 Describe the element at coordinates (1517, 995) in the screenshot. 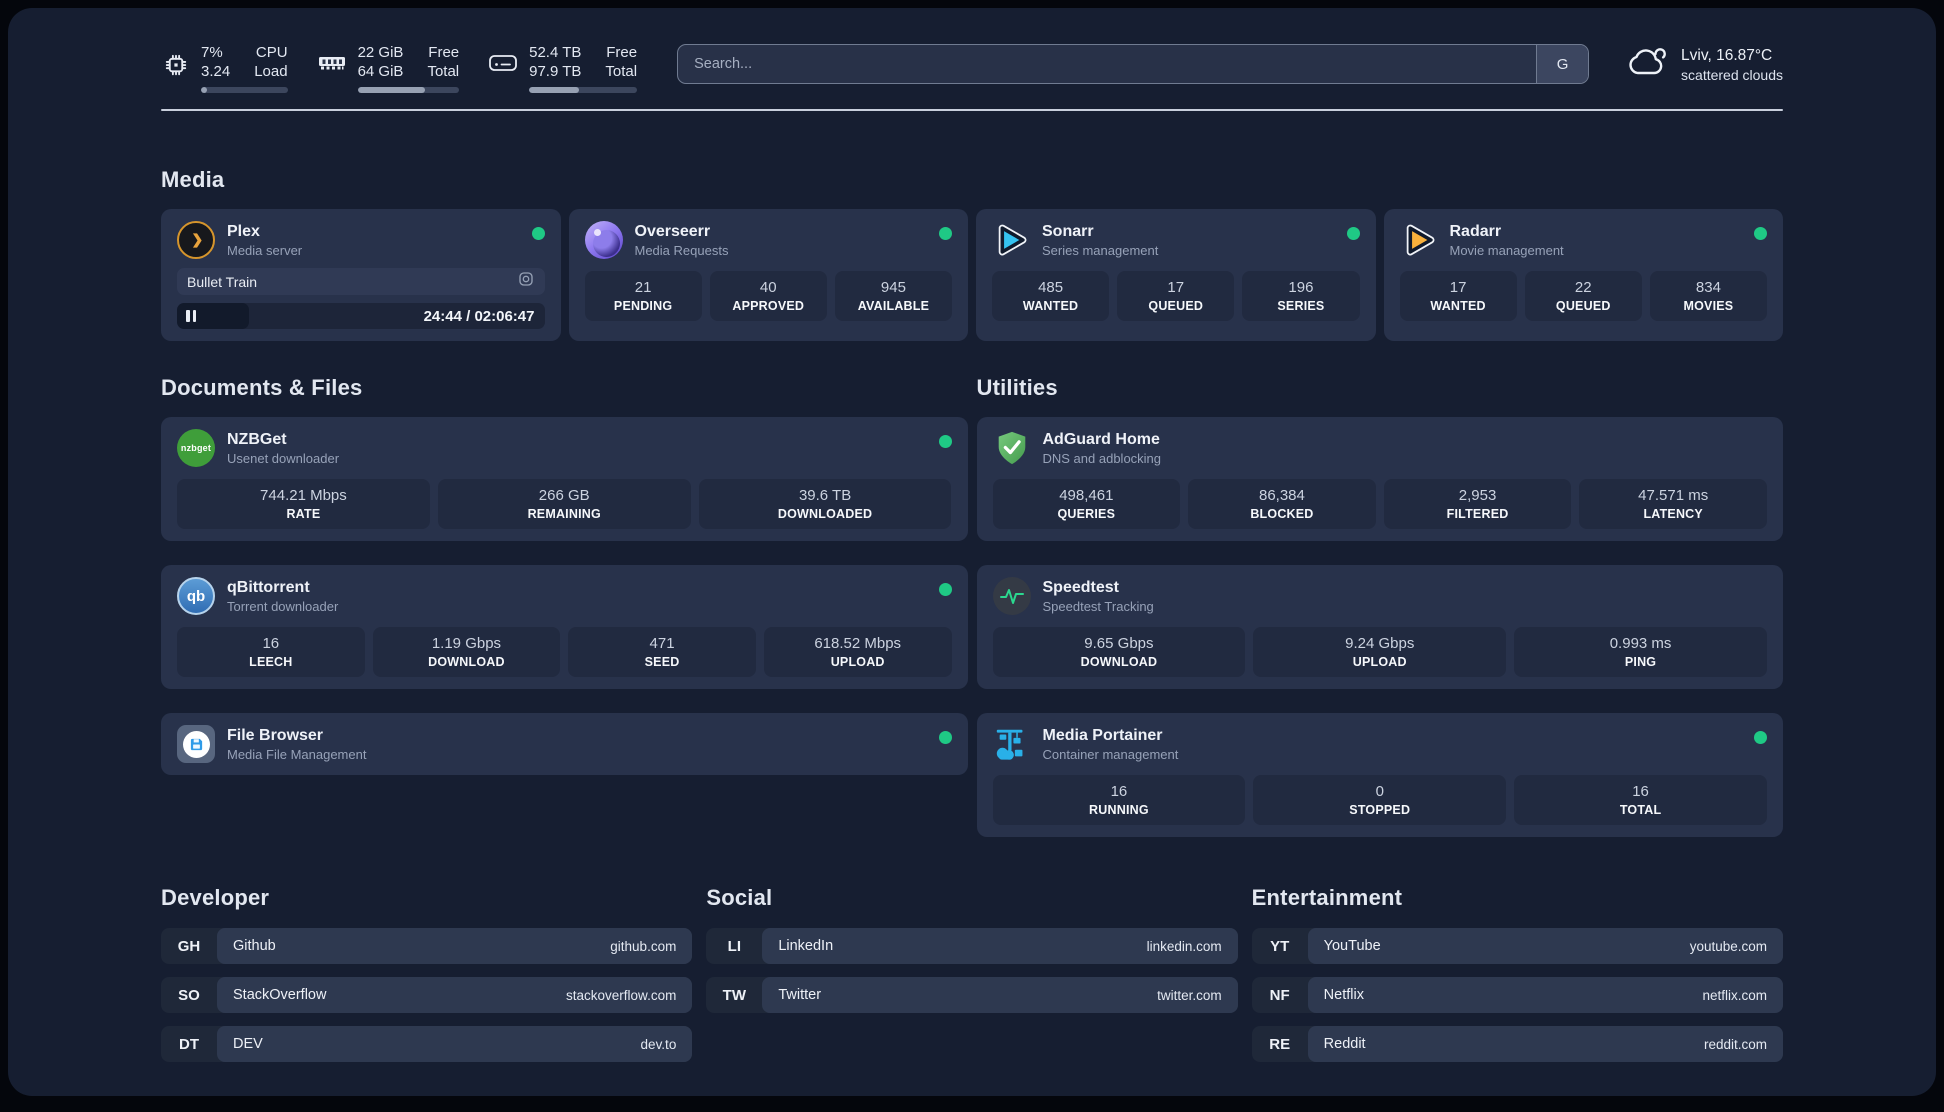

I see `link-netflix: NF Netflix netflix.com` at that location.